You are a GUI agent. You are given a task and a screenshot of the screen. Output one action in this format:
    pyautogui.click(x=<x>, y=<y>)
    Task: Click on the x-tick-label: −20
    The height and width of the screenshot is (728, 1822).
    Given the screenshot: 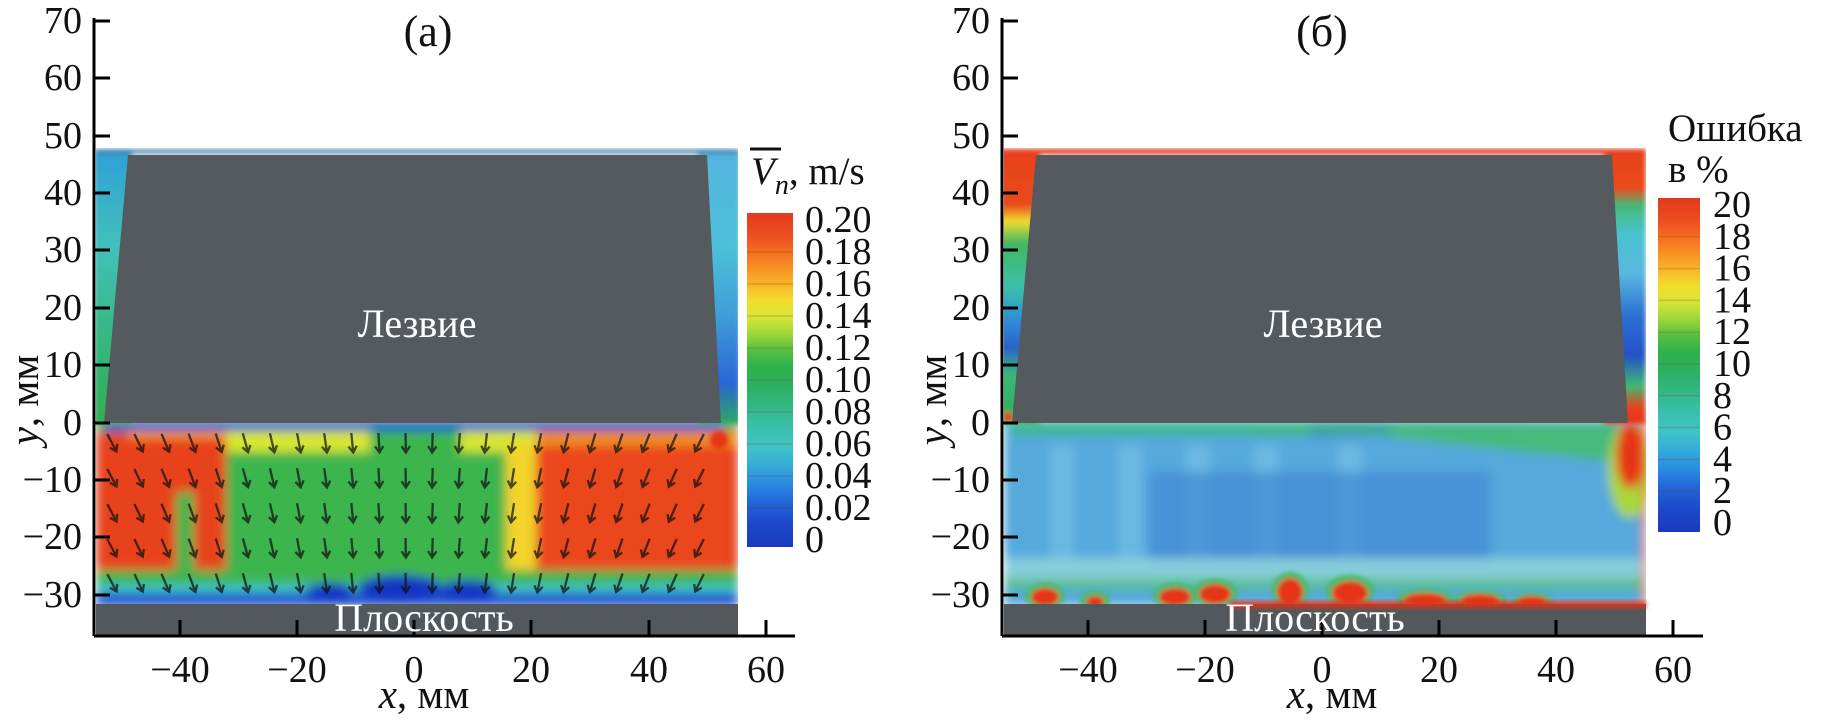 What is the action you would take?
    pyautogui.click(x=296, y=670)
    